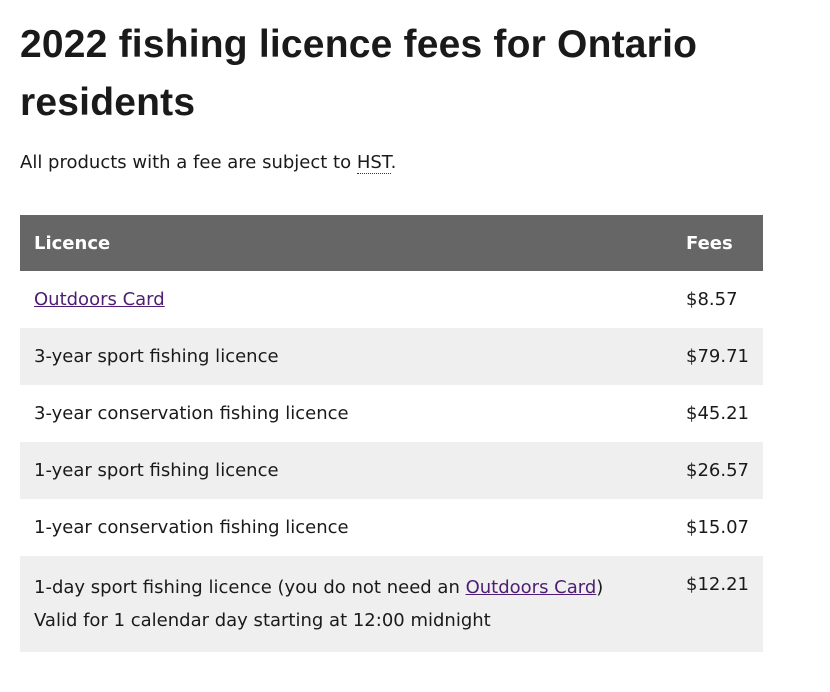  I want to click on table-row: 1-year sport fishing licence $26.57, so click(391, 470).